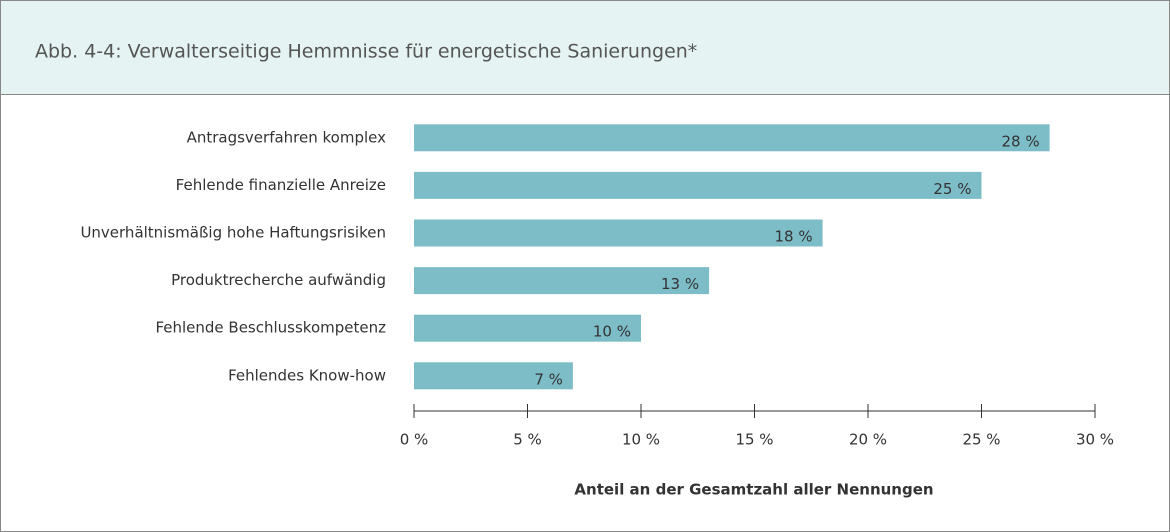 This screenshot has width=1170, height=532. What do you see at coordinates (270, 328) in the screenshot?
I see `y-tick-label: Fehlende Beschlusskompetenz` at bounding box center [270, 328].